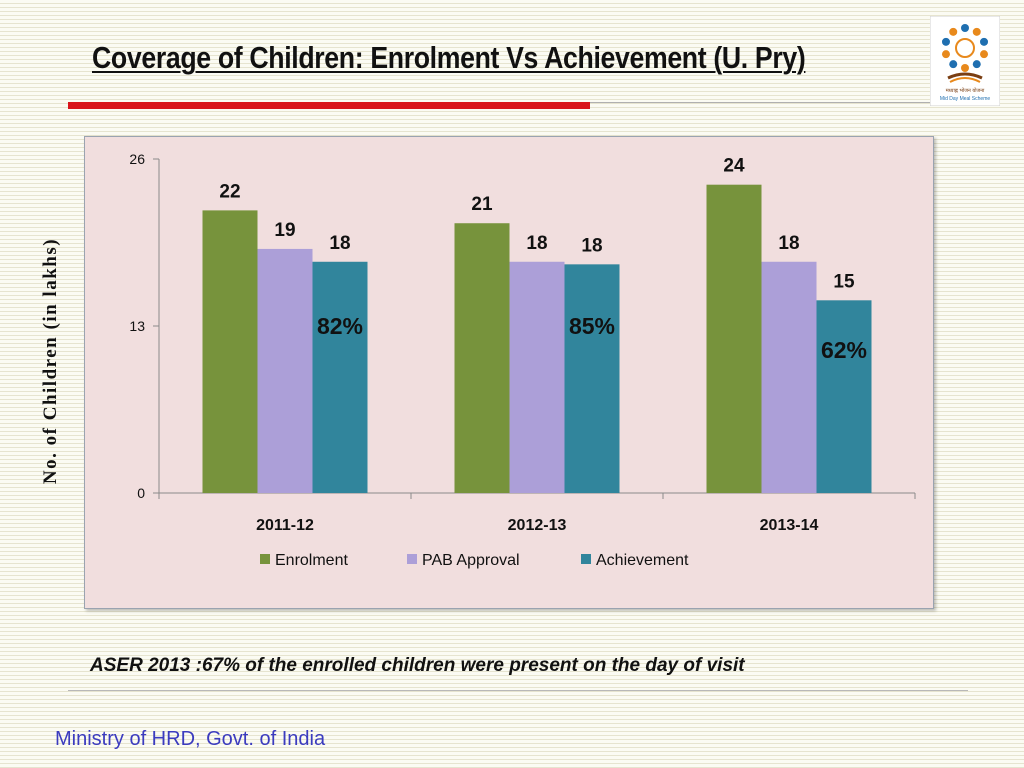 The image size is (1024, 768). Describe the element at coordinates (789, 525) in the screenshot. I see `x-category-label: 2013-14` at that location.